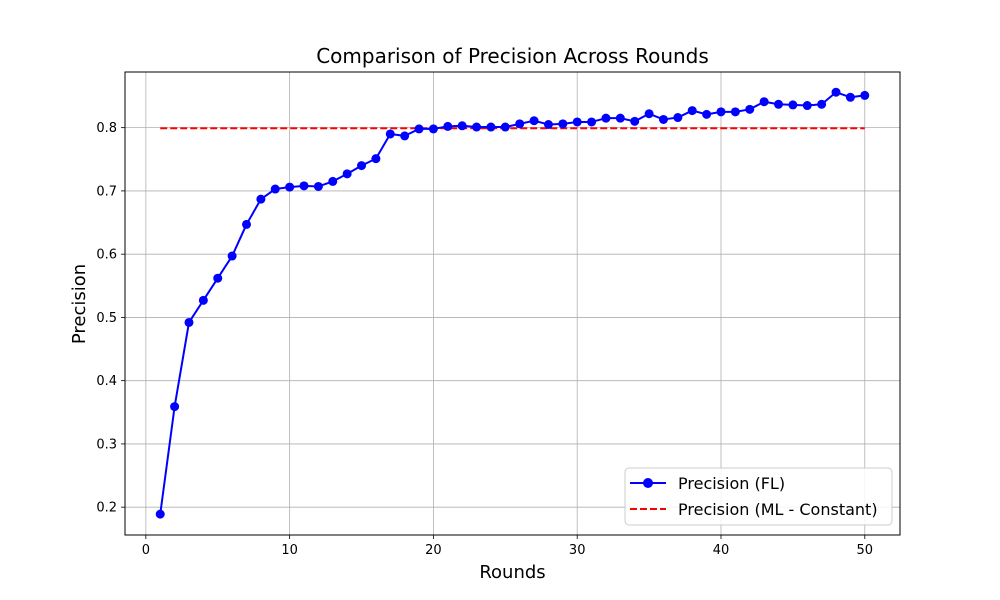 Image resolution: width=1000 pixels, height=600 pixels. What do you see at coordinates (106, 444) in the screenshot?
I see `y-tick-label: 0.3` at bounding box center [106, 444].